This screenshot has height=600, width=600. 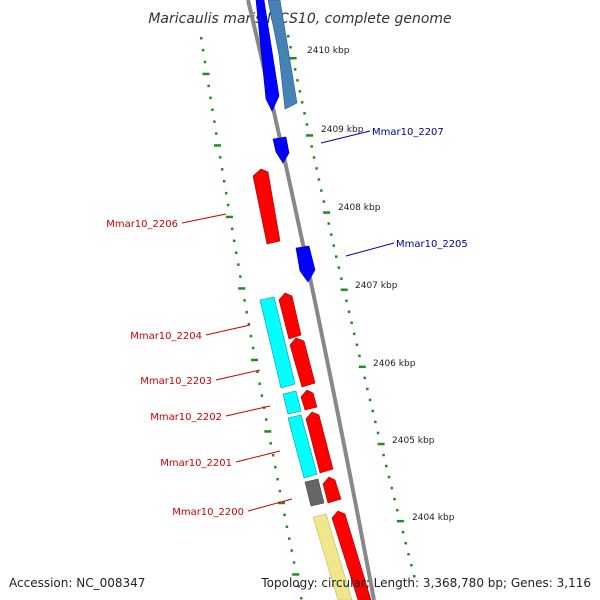 I want to click on other-feature-alt, so click(x=332, y=556).